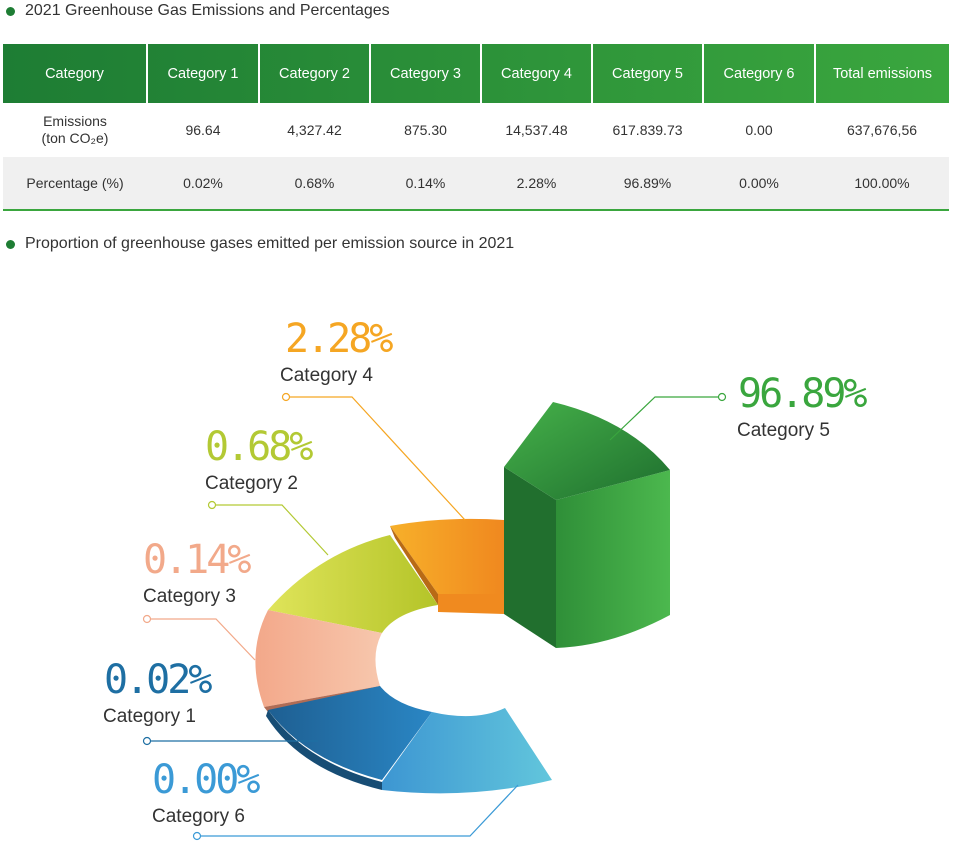 The image size is (954, 842). What do you see at coordinates (647, 130) in the screenshot?
I see `emissions-cell-category-5: 617.839.73` at bounding box center [647, 130].